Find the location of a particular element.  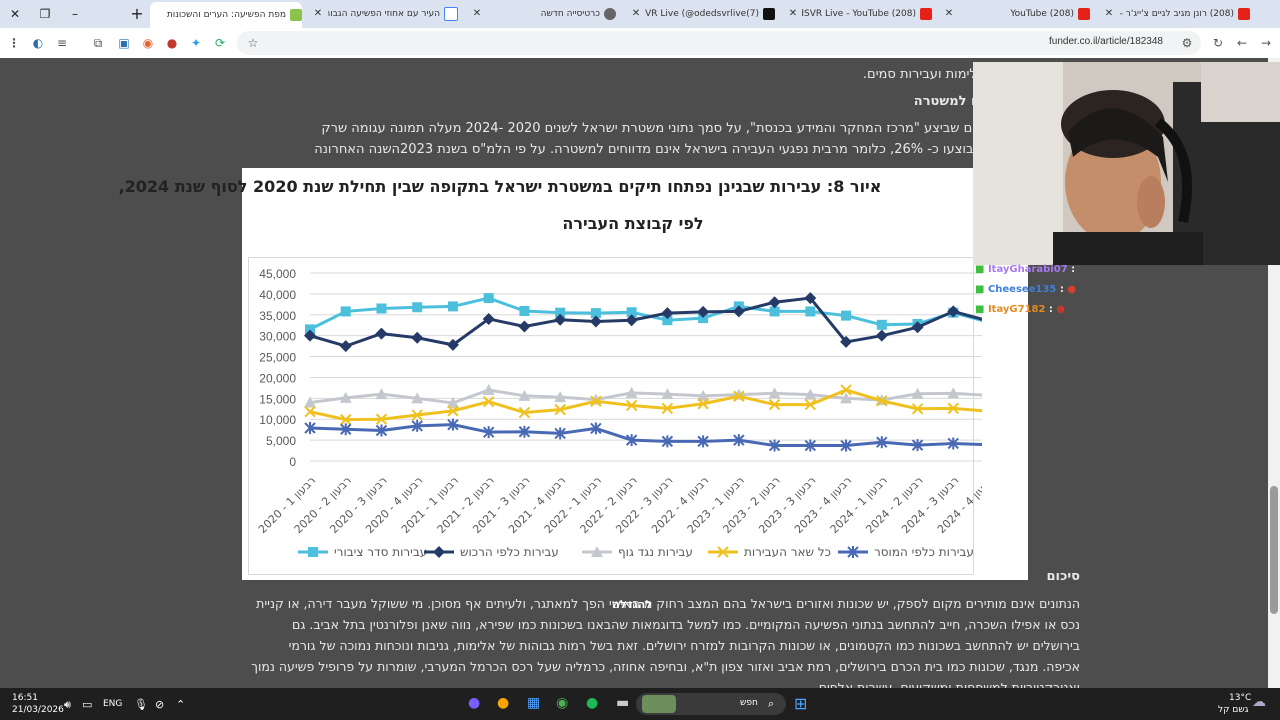

y-tick-label: 0 is located at coordinates (292, 462).